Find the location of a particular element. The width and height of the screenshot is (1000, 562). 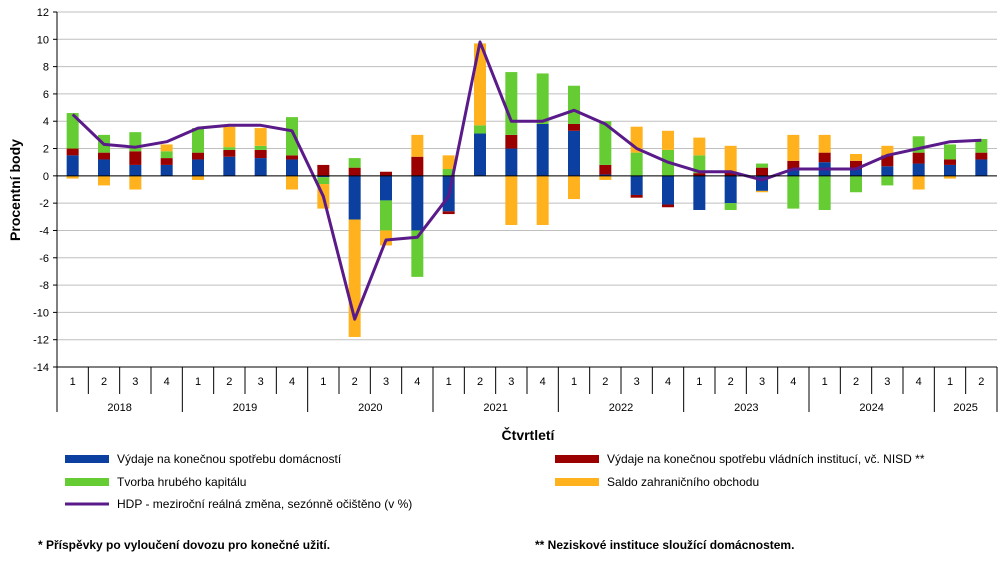

legend-label: Tvorba hrubého kapitálu is located at coordinates (181, 482).